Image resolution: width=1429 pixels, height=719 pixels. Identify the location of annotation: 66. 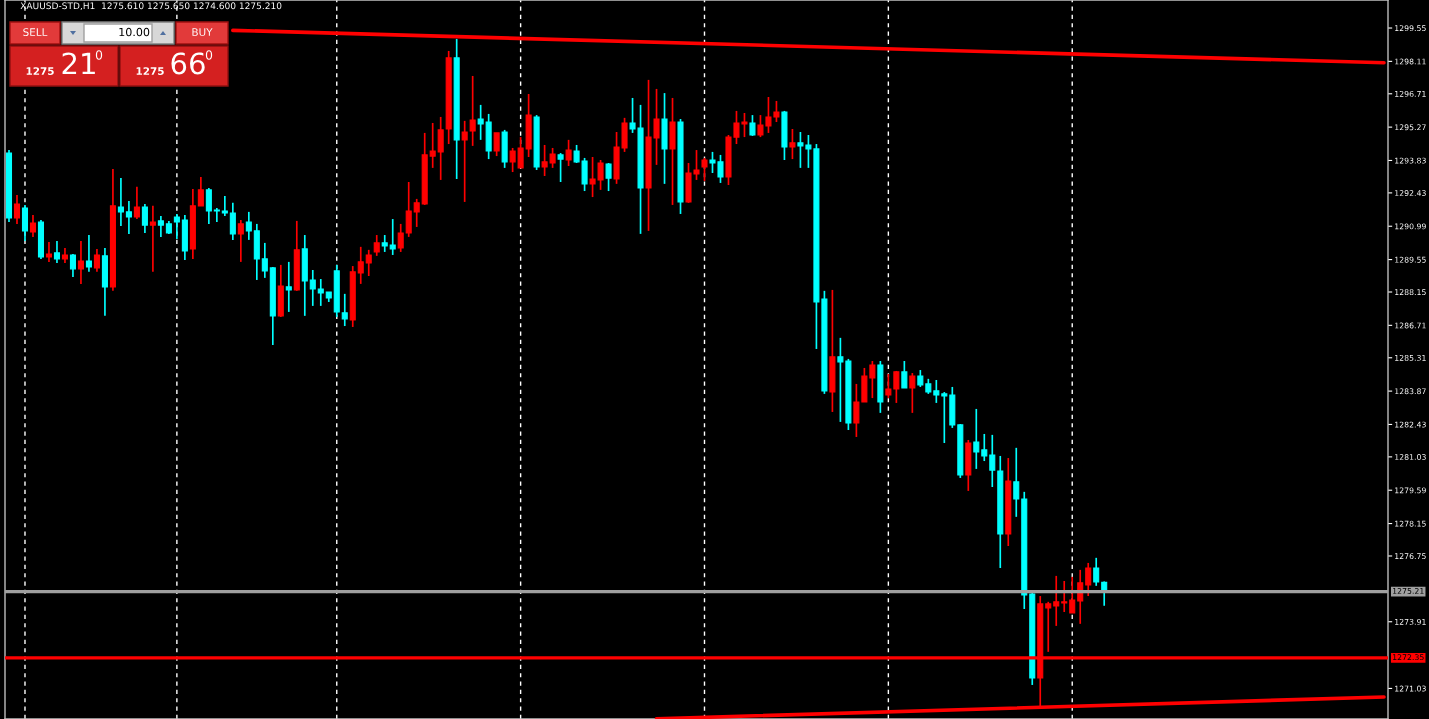
(188, 63).